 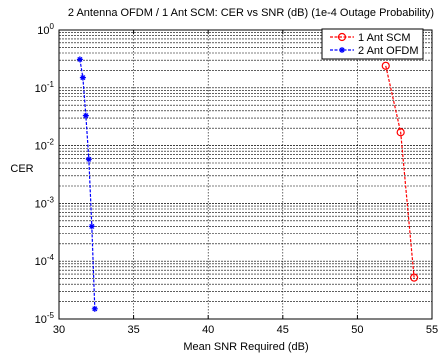 What do you see at coordinates (388, 51) in the screenshot?
I see `legend-label: 2 Ant OFDM` at bounding box center [388, 51].